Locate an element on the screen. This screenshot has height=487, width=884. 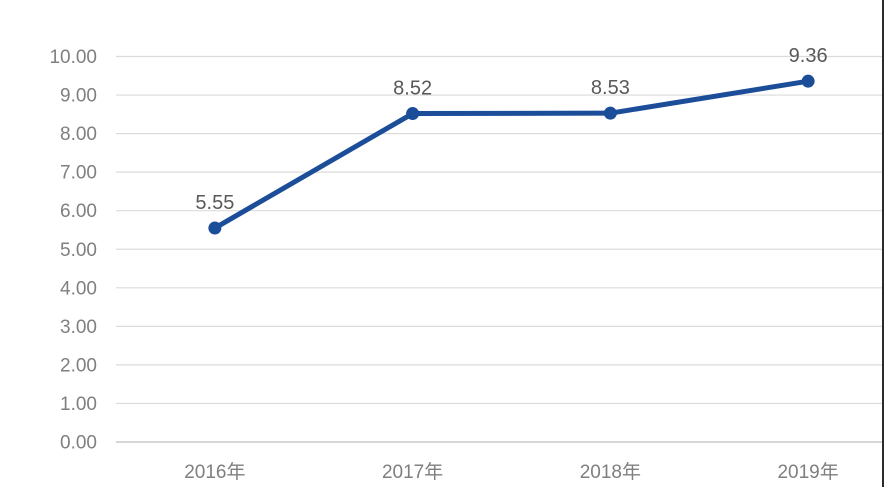
y-tick-label: 0.00 is located at coordinates (78, 443).